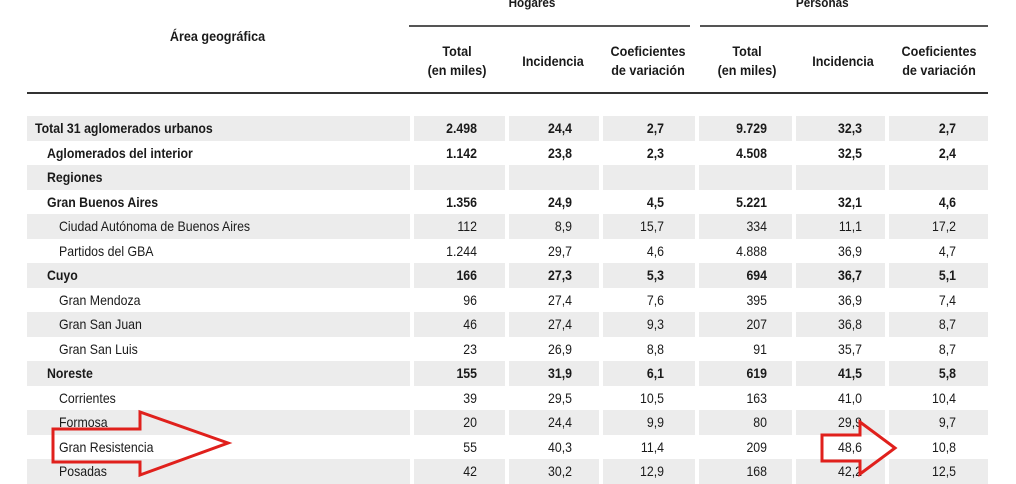 The image size is (1016, 484). What do you see at coordinates (124, 128) in the screenshot?
I see `row-label: Total 31 aglomerados urbanos` at bounding box center [124, 128].